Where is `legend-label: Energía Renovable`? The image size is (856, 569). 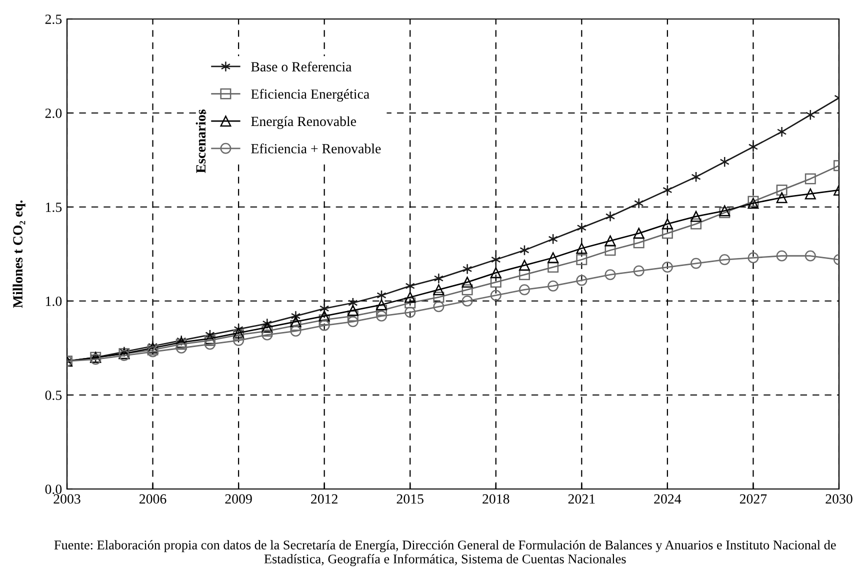 legend-label: Energía Renovable is located at coordinates (303, 122).